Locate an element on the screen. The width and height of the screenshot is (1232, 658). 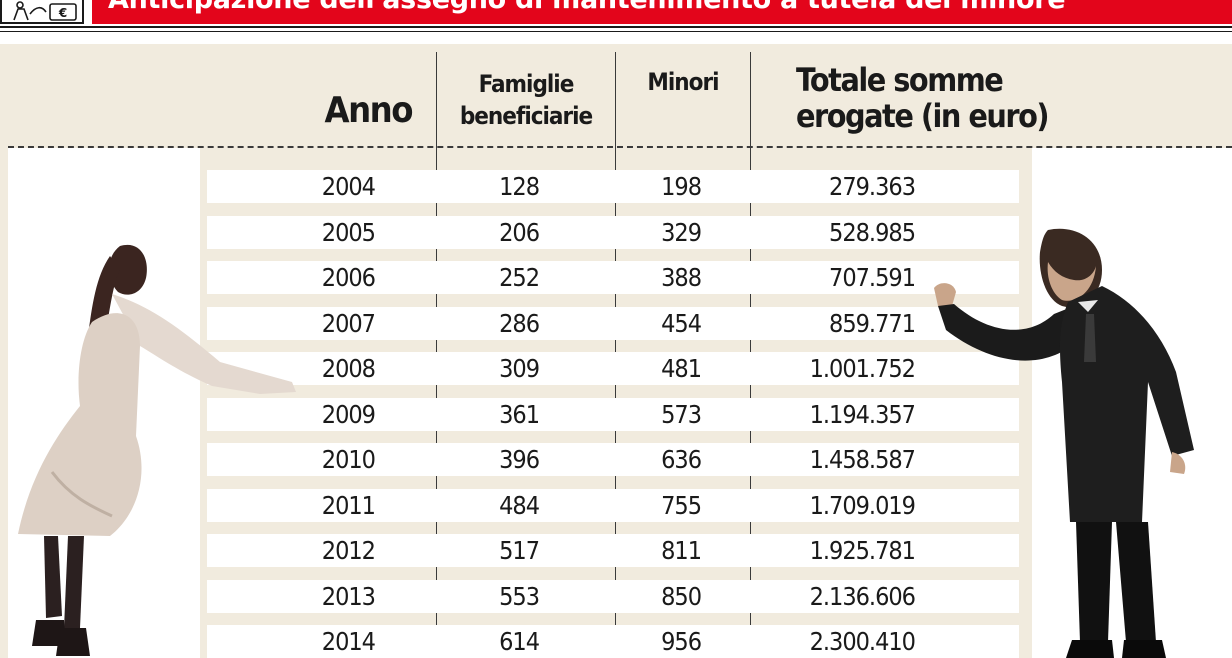
cell-totale: 2.136.606 is located at coordinates (862, 596).